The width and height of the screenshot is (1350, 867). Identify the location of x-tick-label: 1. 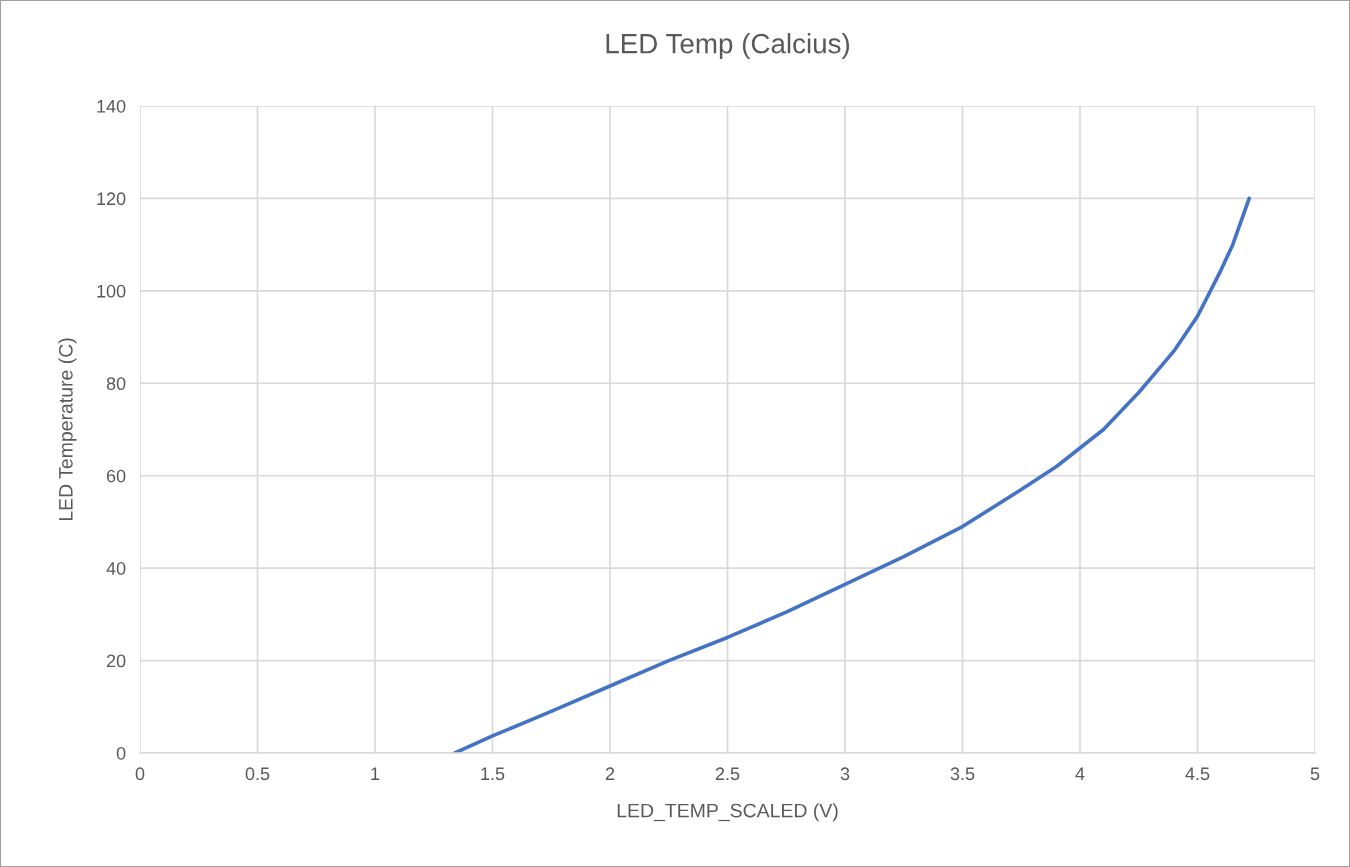
(375, 773).